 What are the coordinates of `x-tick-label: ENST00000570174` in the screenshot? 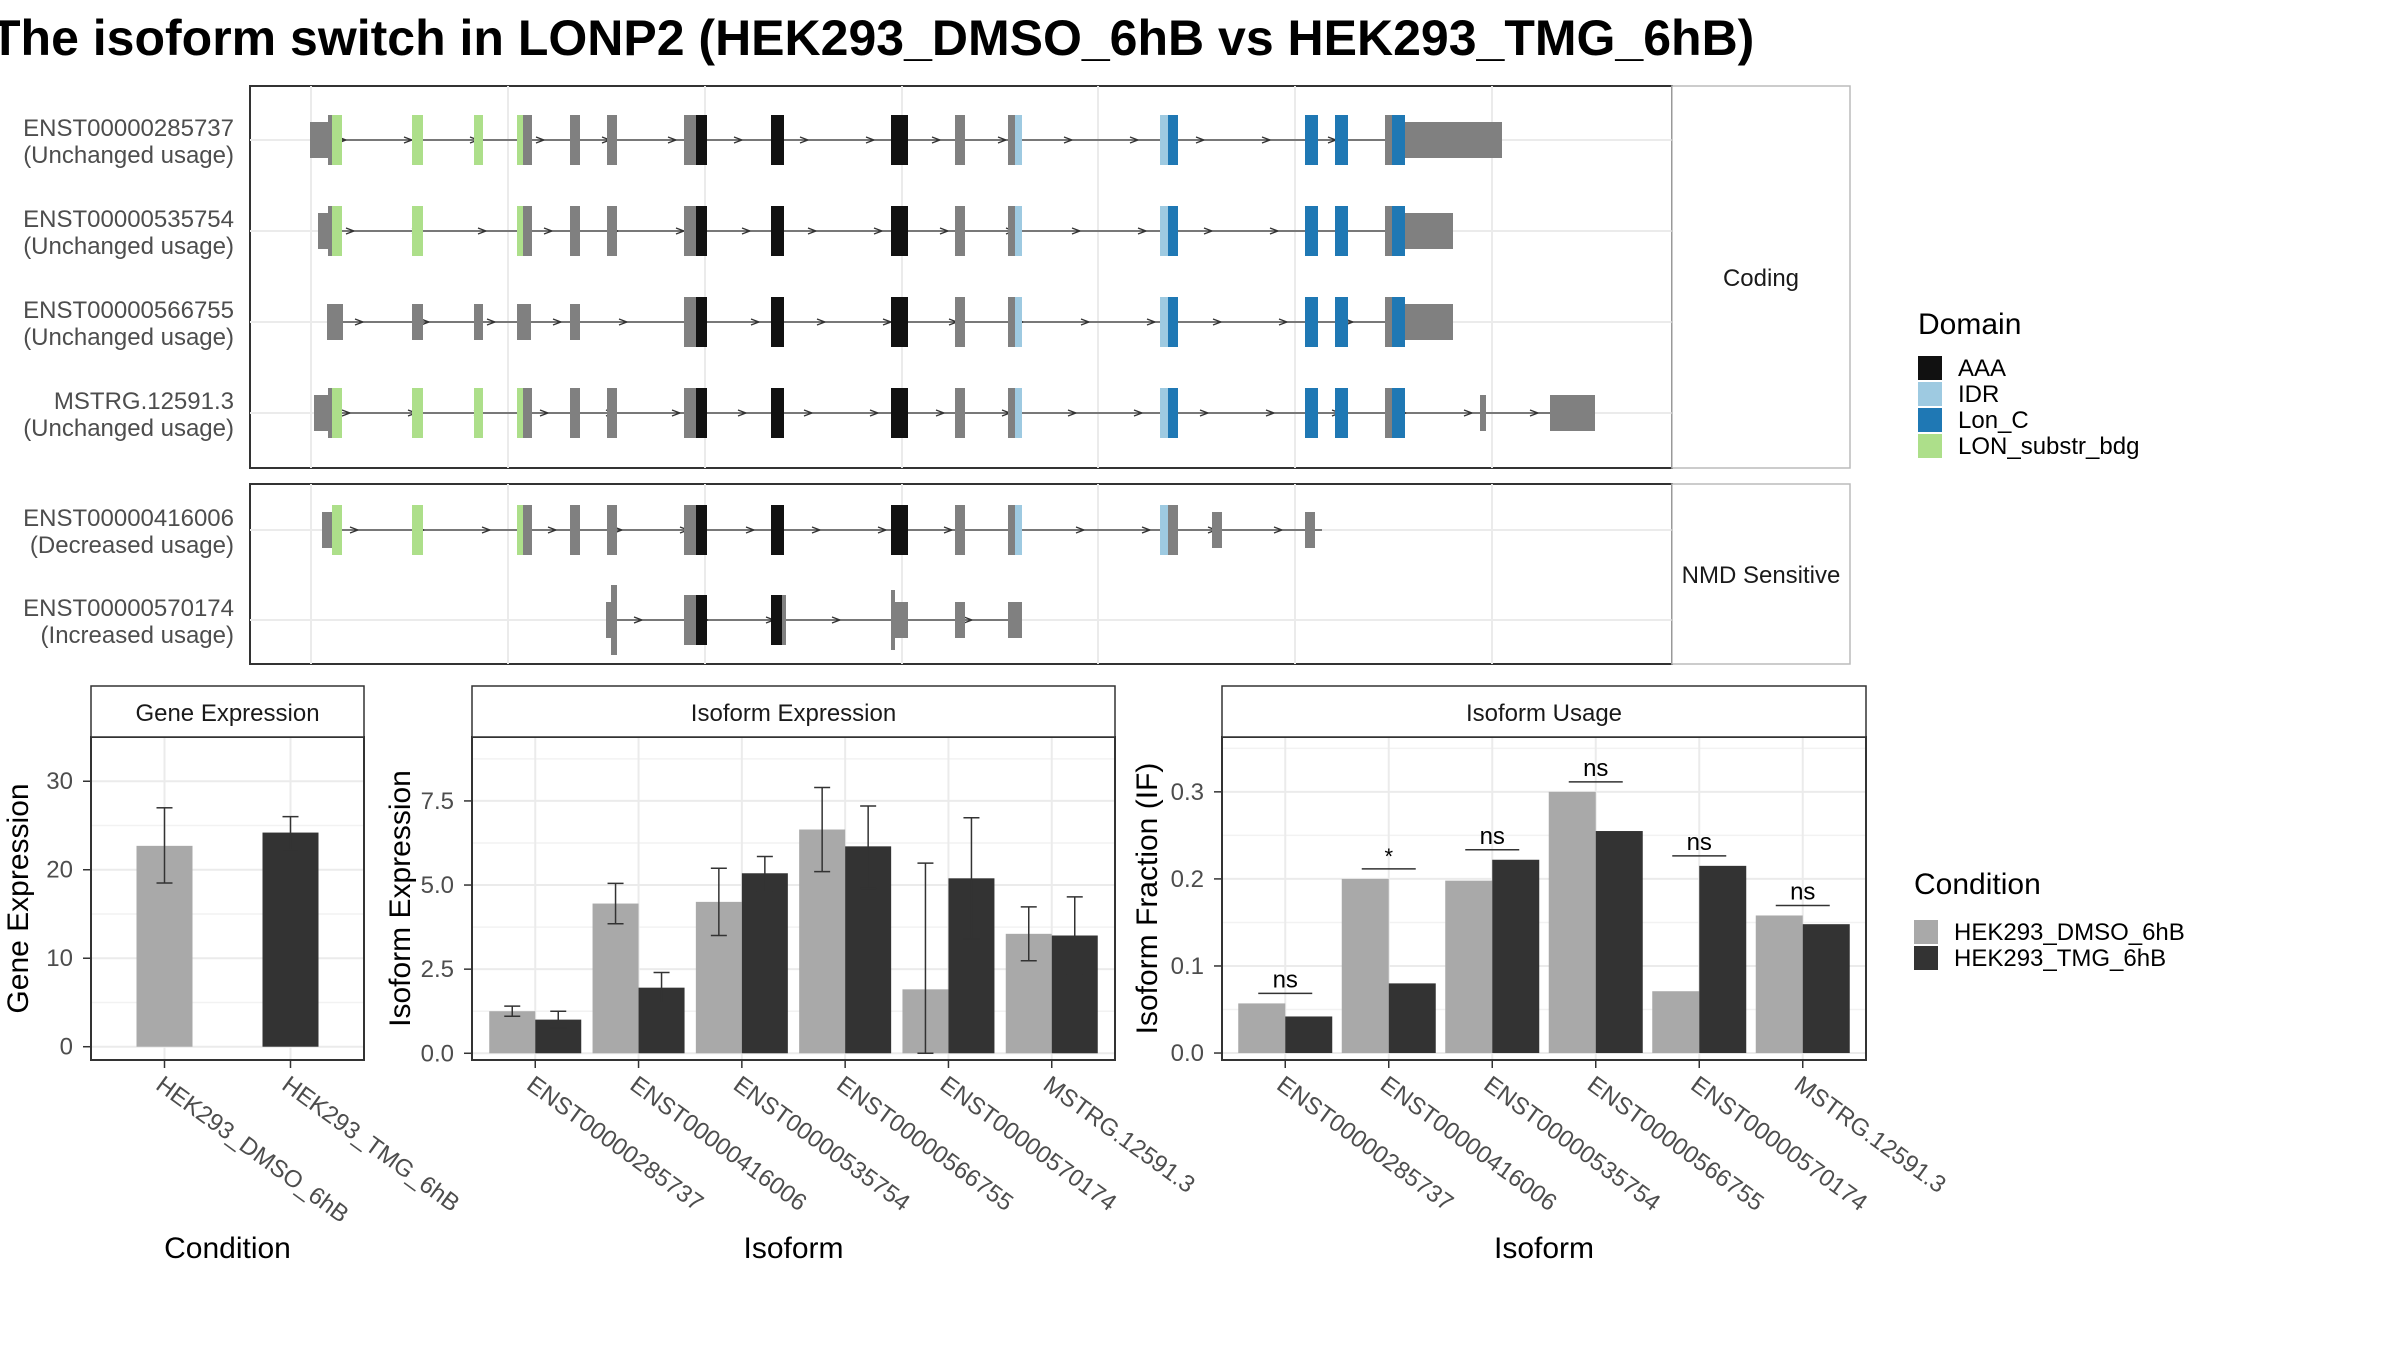 It's located at (1779, 1144).